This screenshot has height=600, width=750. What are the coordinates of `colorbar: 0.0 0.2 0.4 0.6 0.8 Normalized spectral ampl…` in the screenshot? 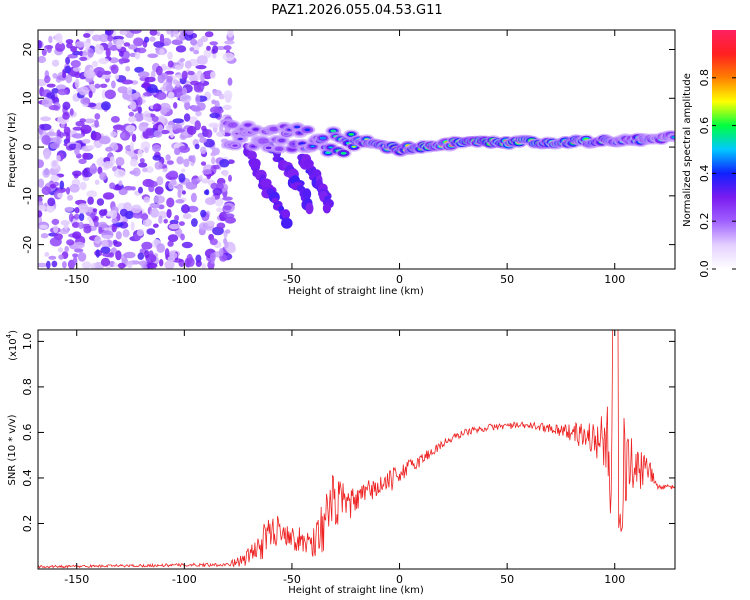 It's located at (709, 154).